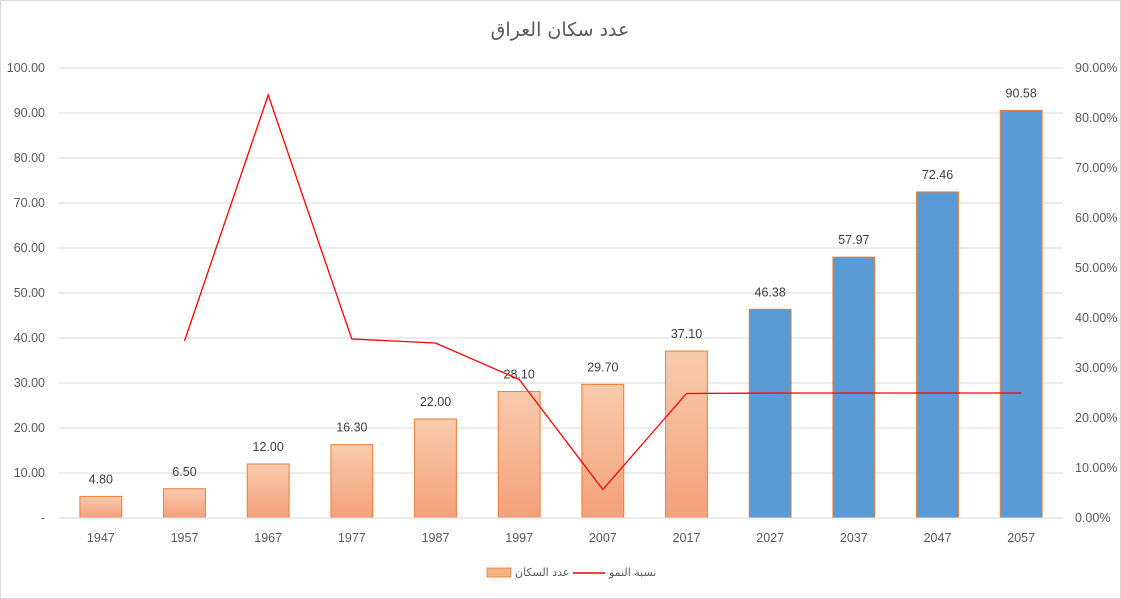  Describe the element at coordinates (101, 479) in the screenshot. I see `bar-data-label: 4.80` at that location.